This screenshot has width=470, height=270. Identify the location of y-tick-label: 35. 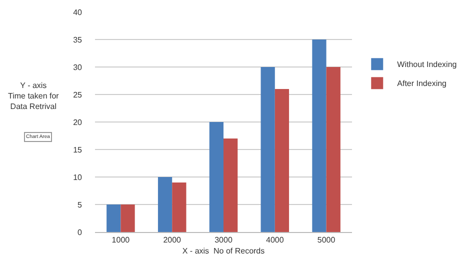
(78, 39).